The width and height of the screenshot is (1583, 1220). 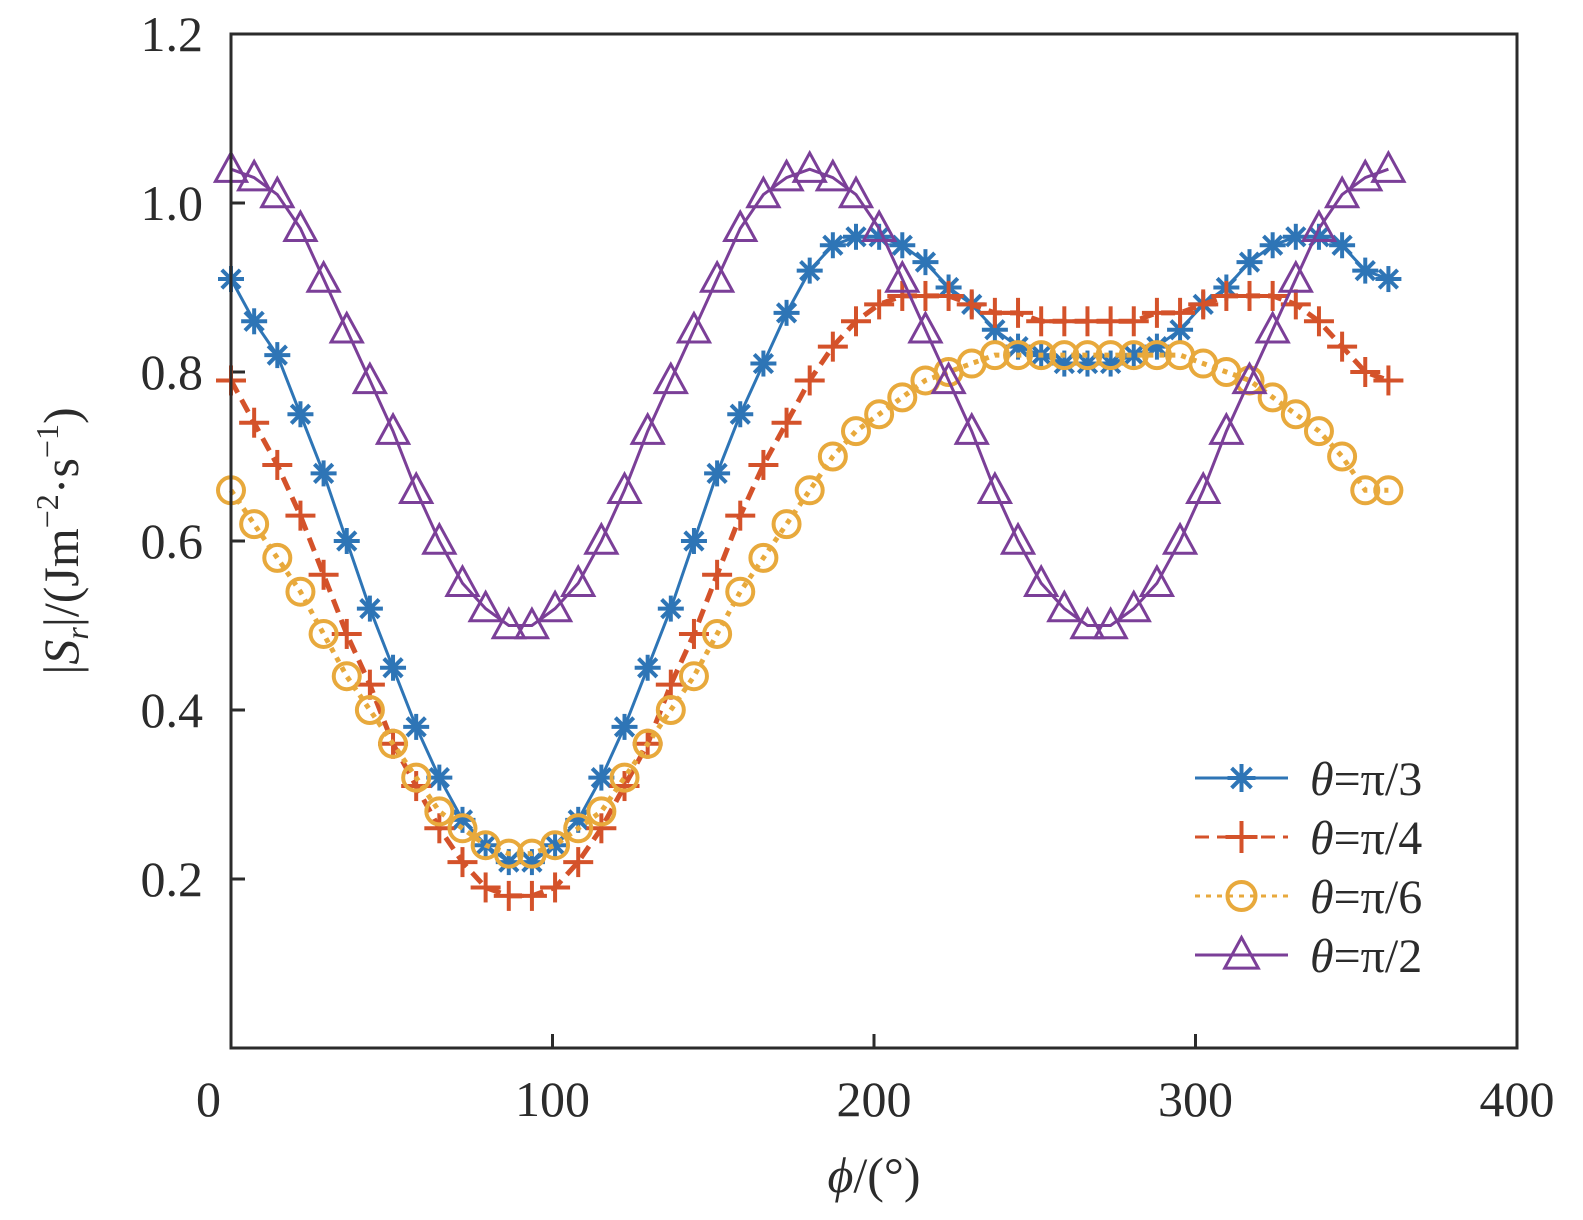 I want to click on legend-item: θ=π/2, so click(x=1308, y=956).